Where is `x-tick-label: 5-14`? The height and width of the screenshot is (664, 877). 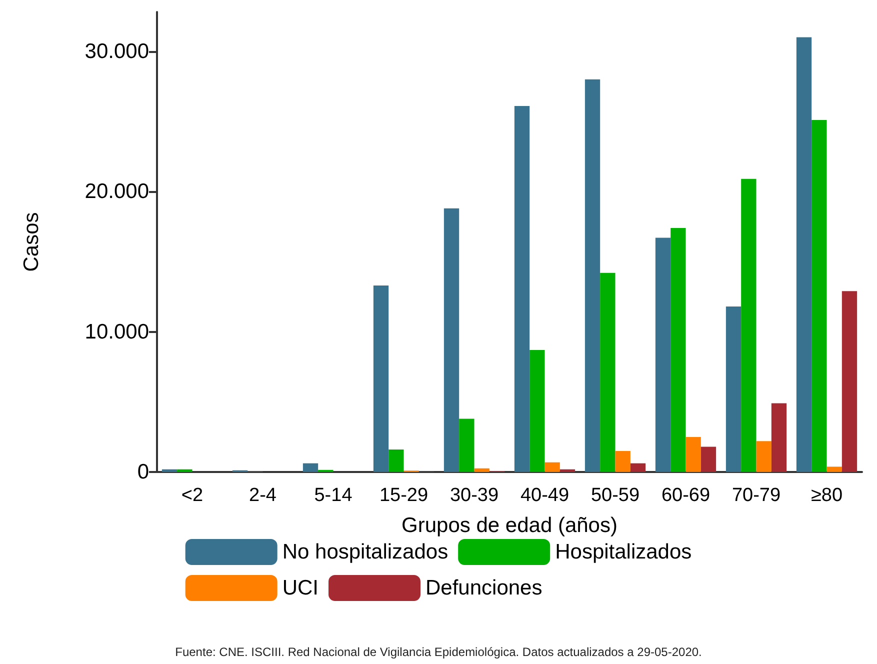
x-tick-label: 5-14 is located at coordinates (333, 495).